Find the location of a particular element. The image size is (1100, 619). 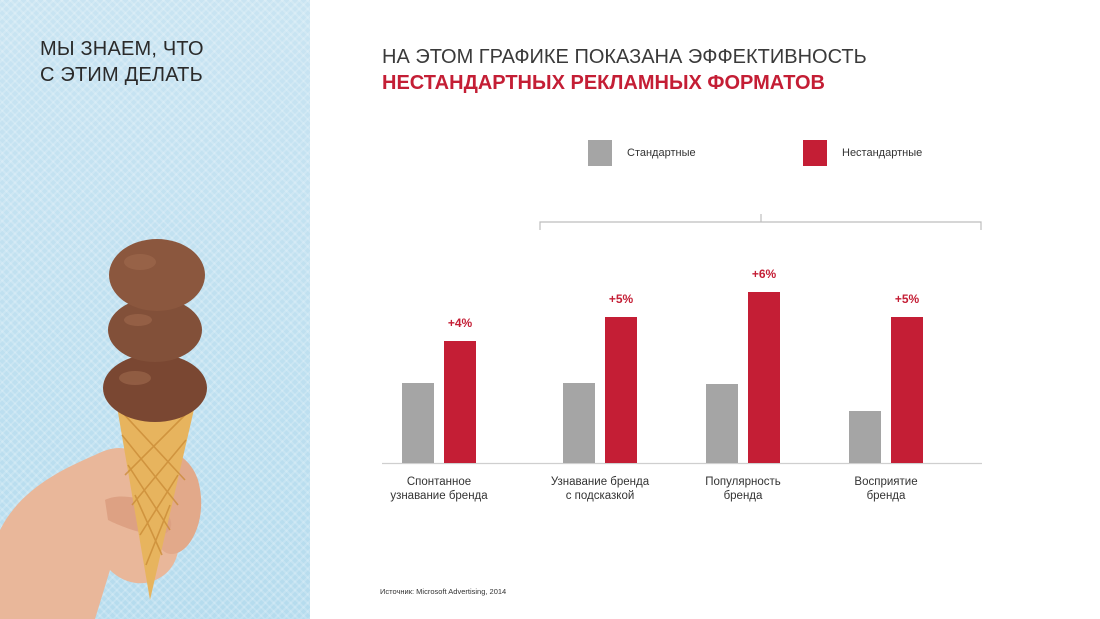

left-title: МЫ ЗНАЕМ, ЧТО С ЭТИМ ДЕЛАТЬ is located at coordinates (122, 62).